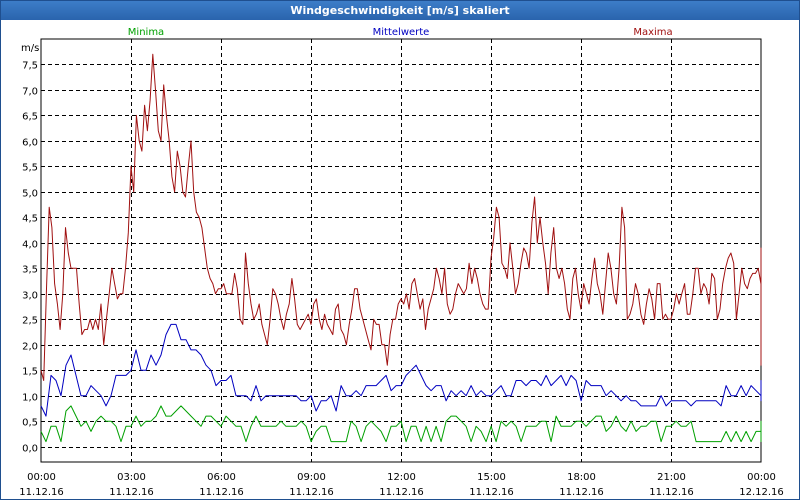  Describe the element at coordinates (311, 477) in the screenshot. I see `x-tick-time: 09:00` at that location.